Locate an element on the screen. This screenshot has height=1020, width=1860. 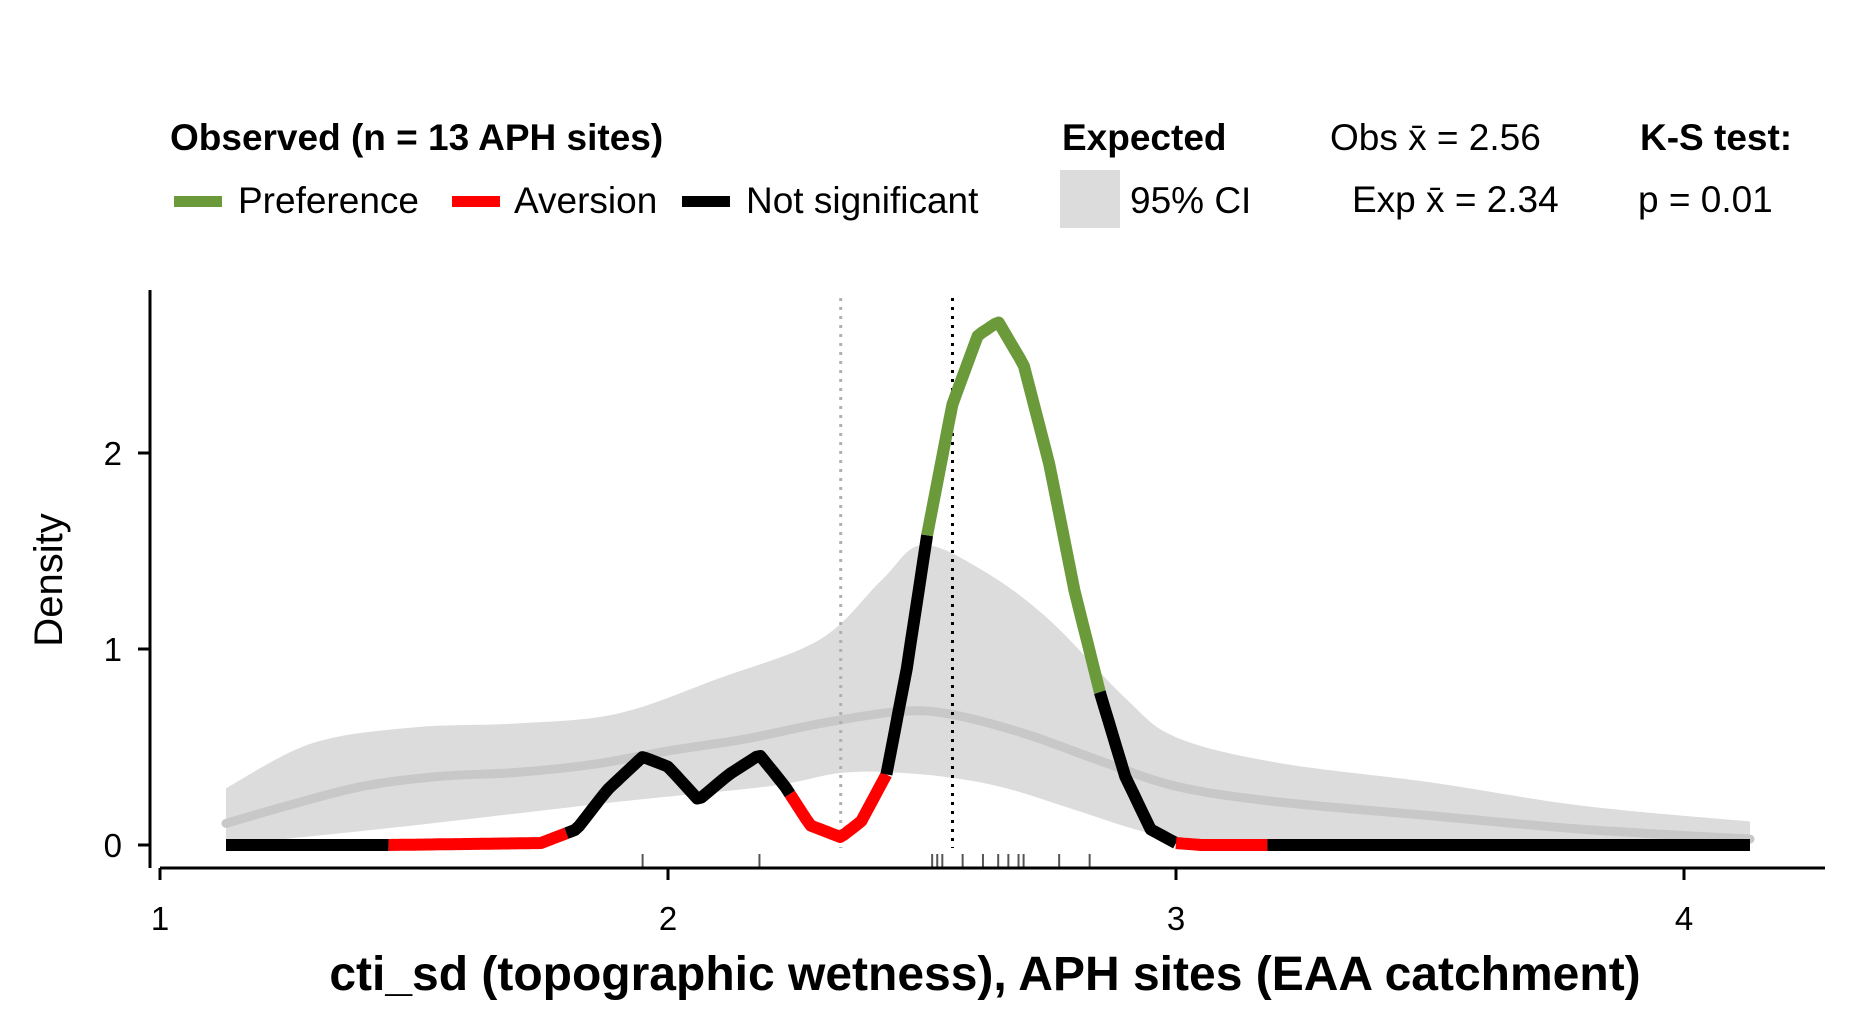
legend-ks-title: K-S test: is located at coordinates (1716, 137).